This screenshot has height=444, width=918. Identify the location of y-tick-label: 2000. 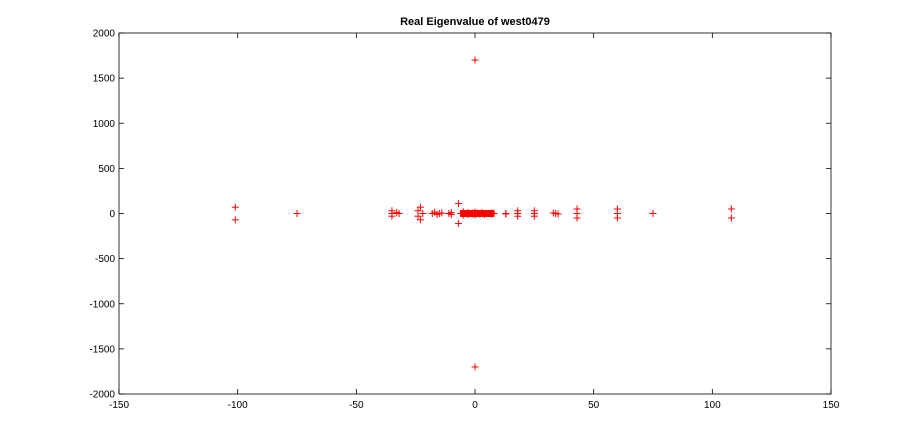
(104, 34).